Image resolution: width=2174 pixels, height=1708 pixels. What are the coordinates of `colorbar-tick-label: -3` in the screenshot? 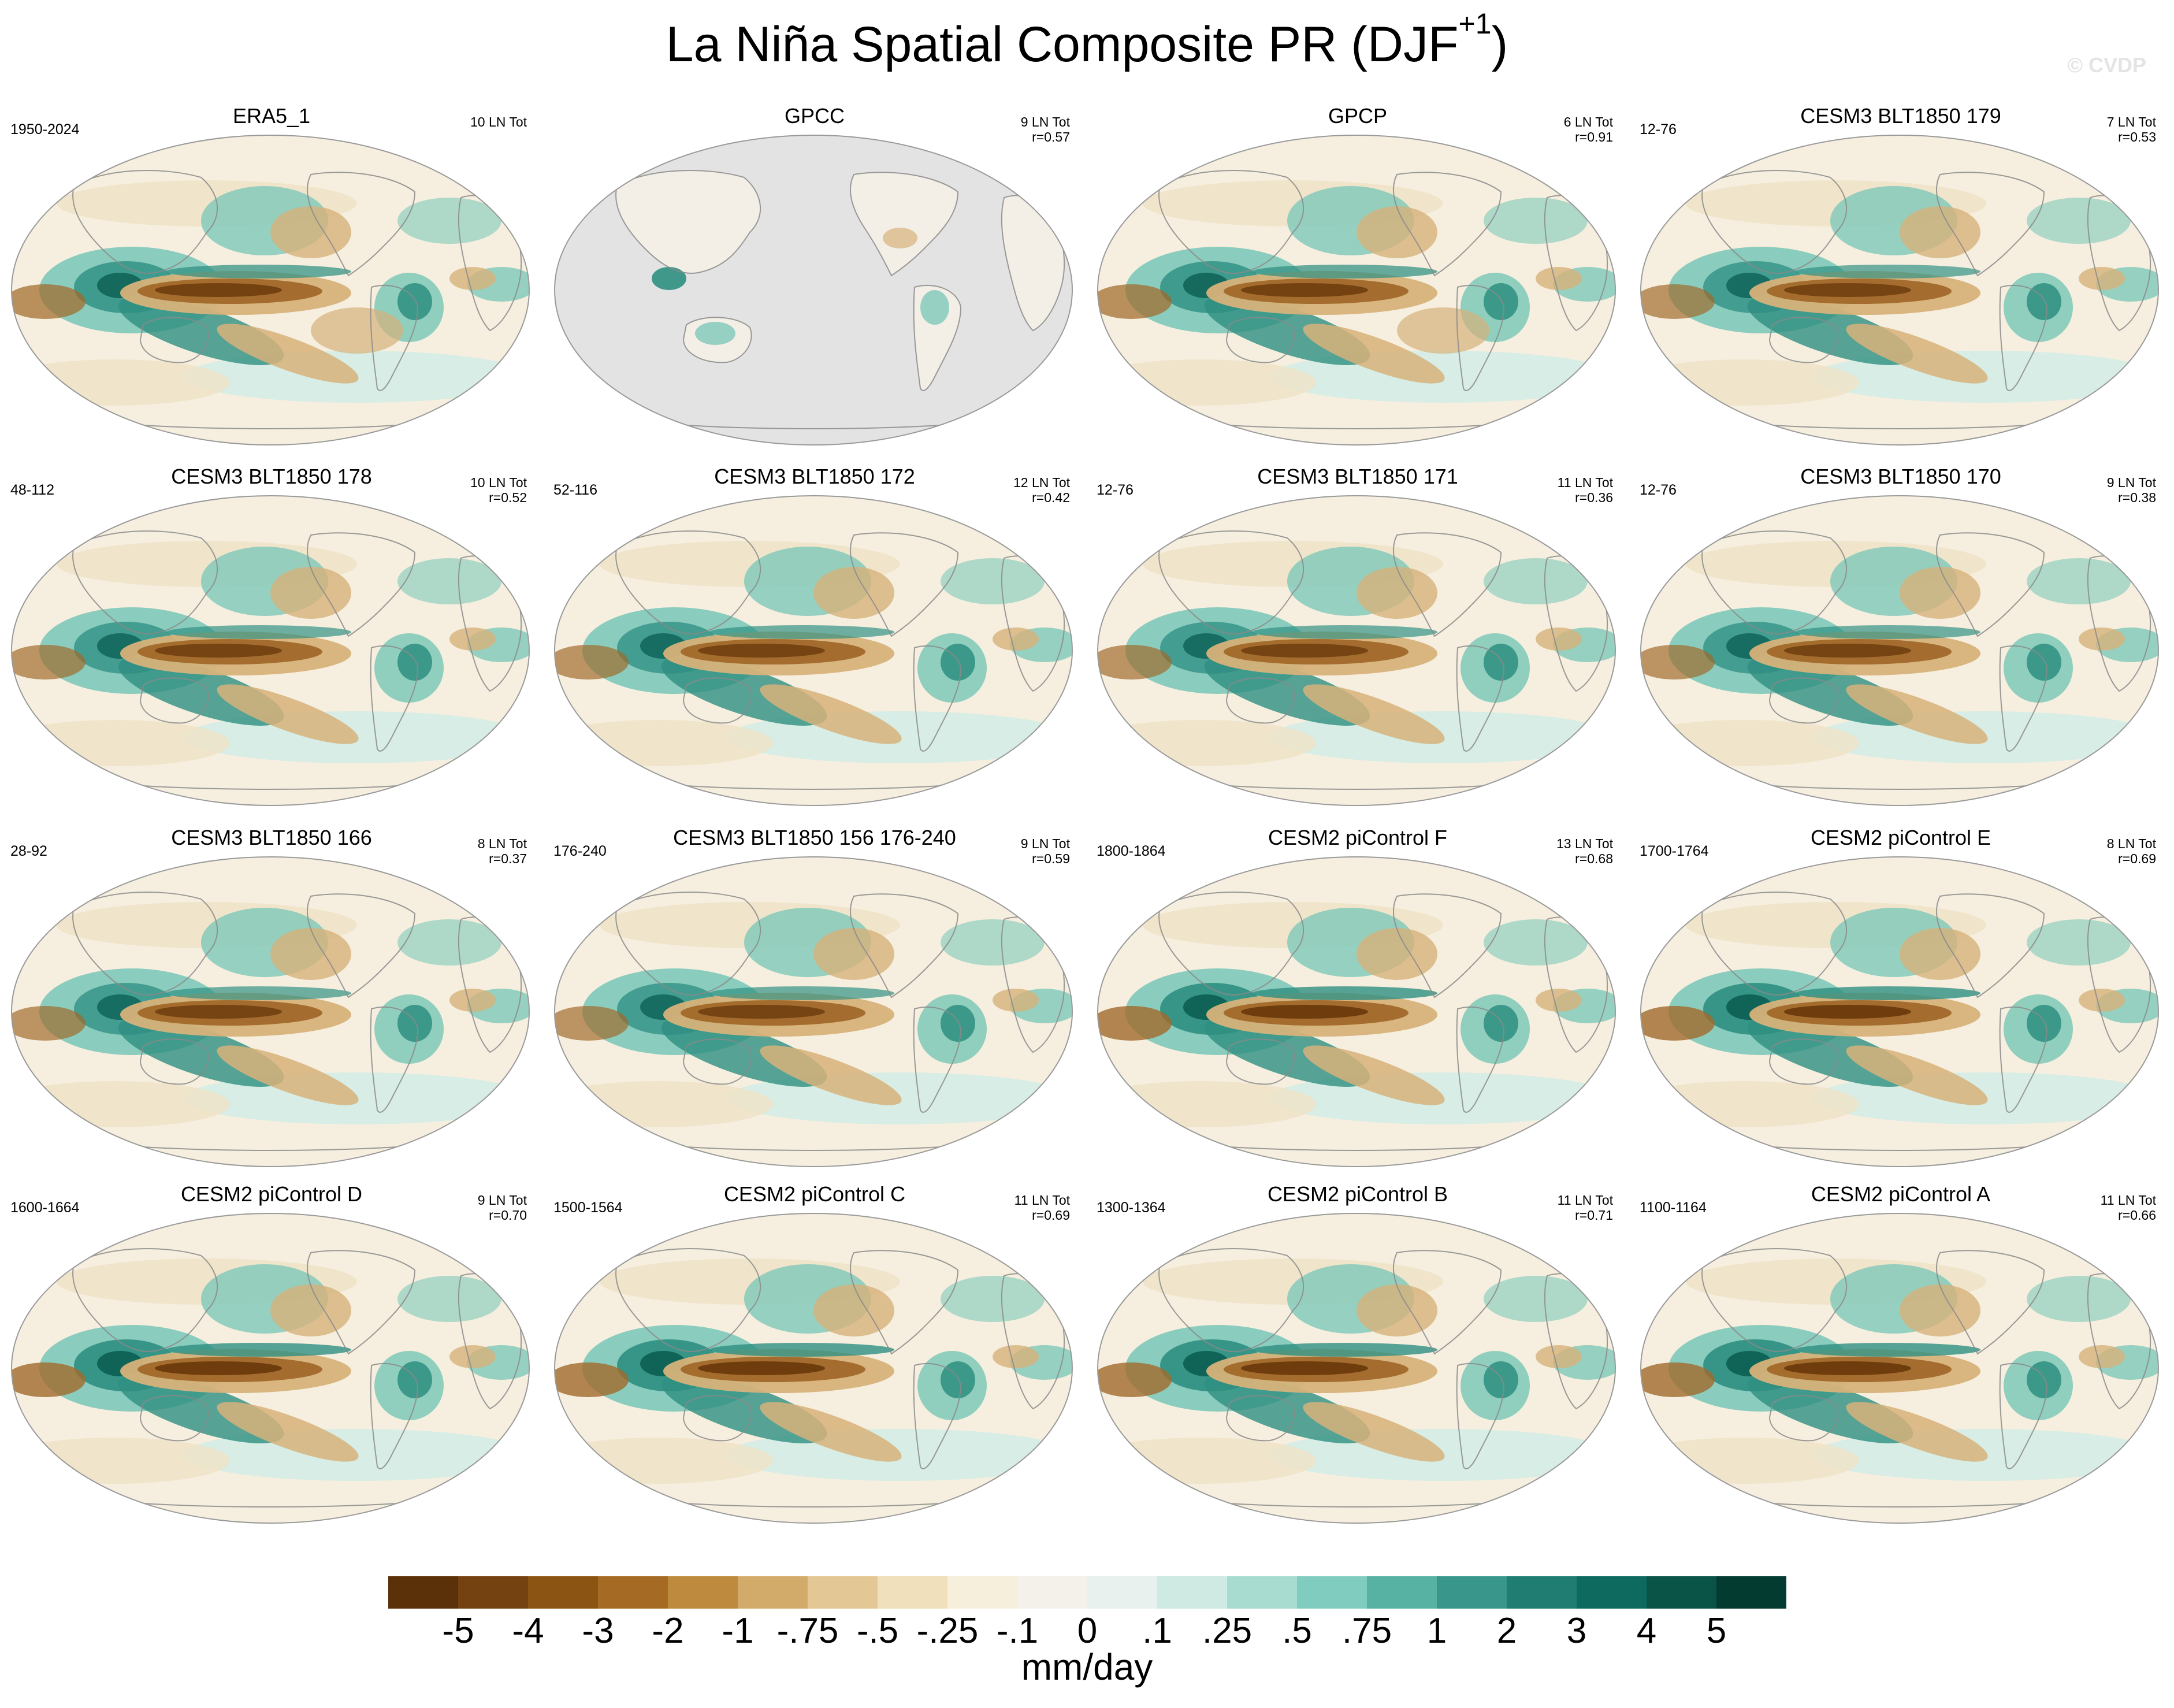 It's located at (598, 1631).